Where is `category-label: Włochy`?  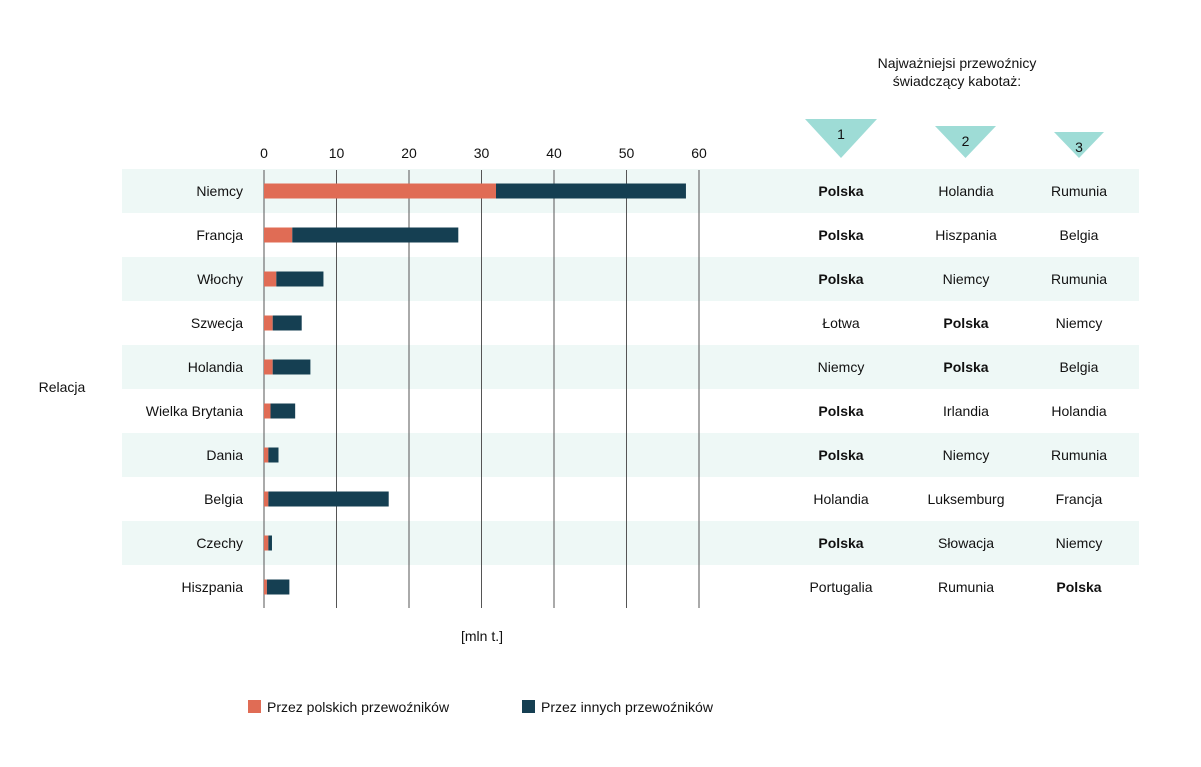 category-label: Włochy is located at coordinates (220, 279).